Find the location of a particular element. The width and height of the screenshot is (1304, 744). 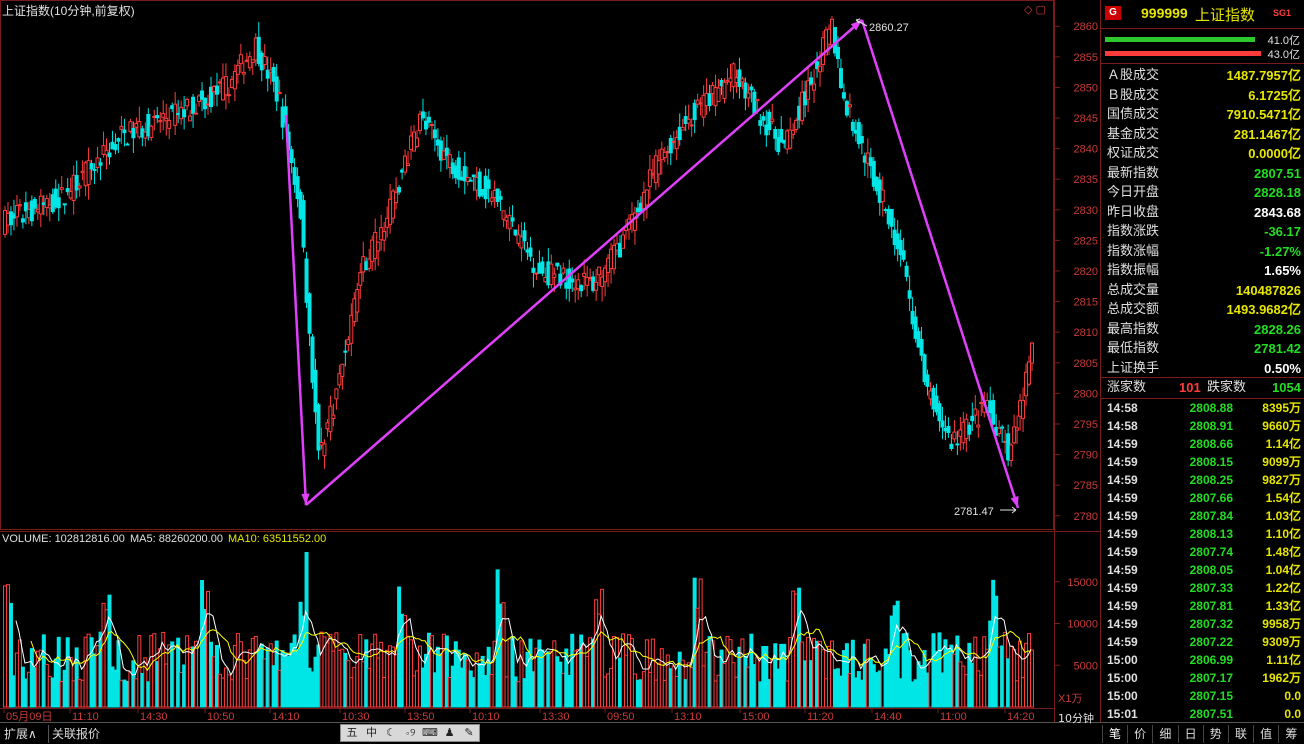

time-tick-label: 14:10 is located at coordinates (286, 716).